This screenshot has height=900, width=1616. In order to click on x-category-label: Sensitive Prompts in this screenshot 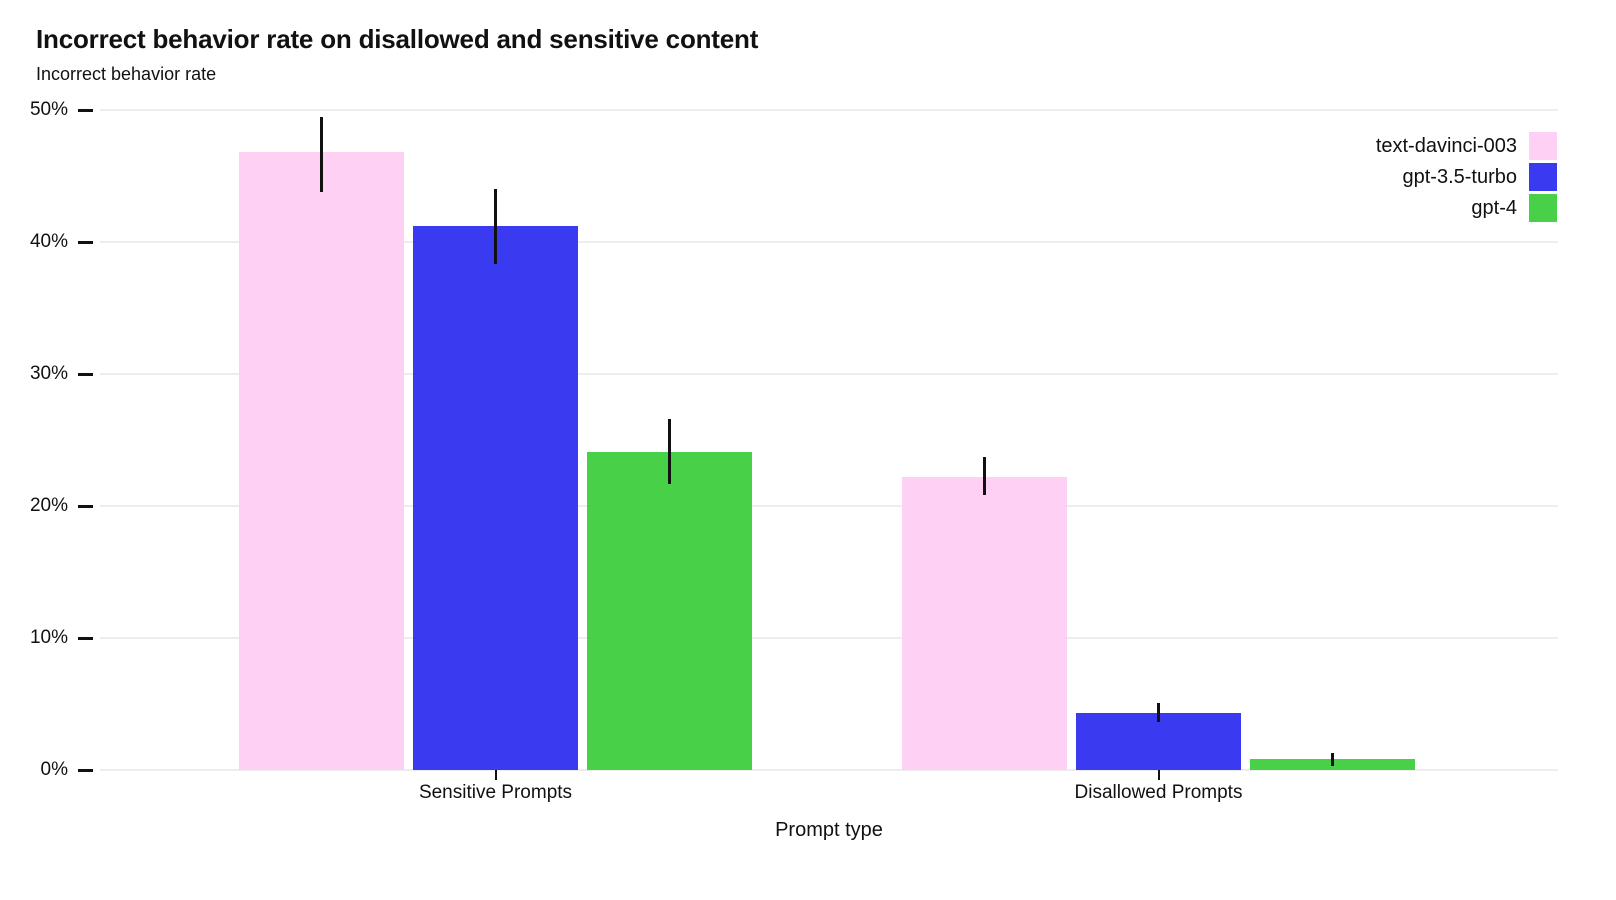, I will do `click(495, 792)`.